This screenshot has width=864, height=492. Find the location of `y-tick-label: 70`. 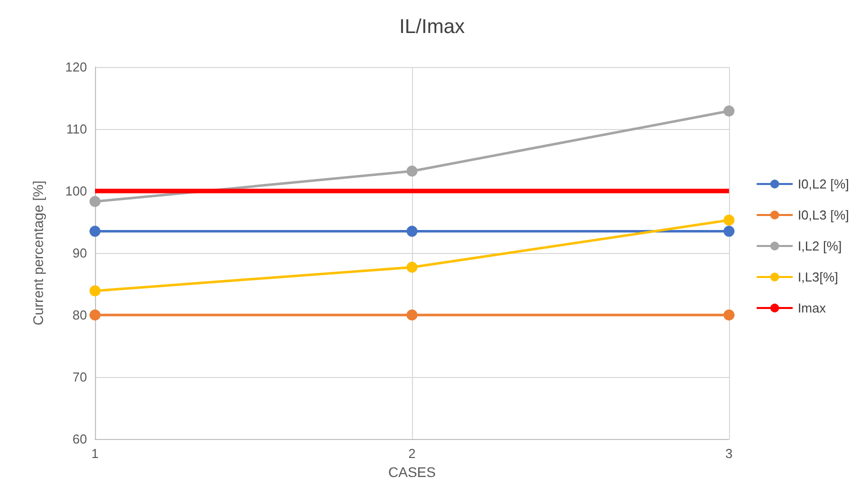

y-tick-label: 70 is located at coordinates (79, 377).